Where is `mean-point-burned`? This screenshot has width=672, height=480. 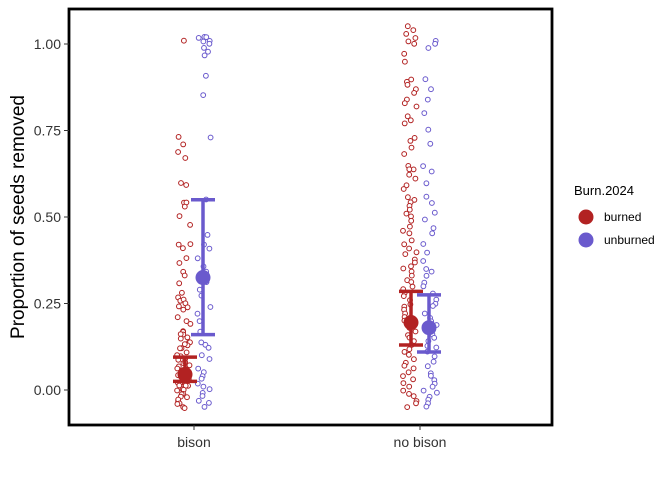 mean-point-burned is located at coordinates (411, 323).